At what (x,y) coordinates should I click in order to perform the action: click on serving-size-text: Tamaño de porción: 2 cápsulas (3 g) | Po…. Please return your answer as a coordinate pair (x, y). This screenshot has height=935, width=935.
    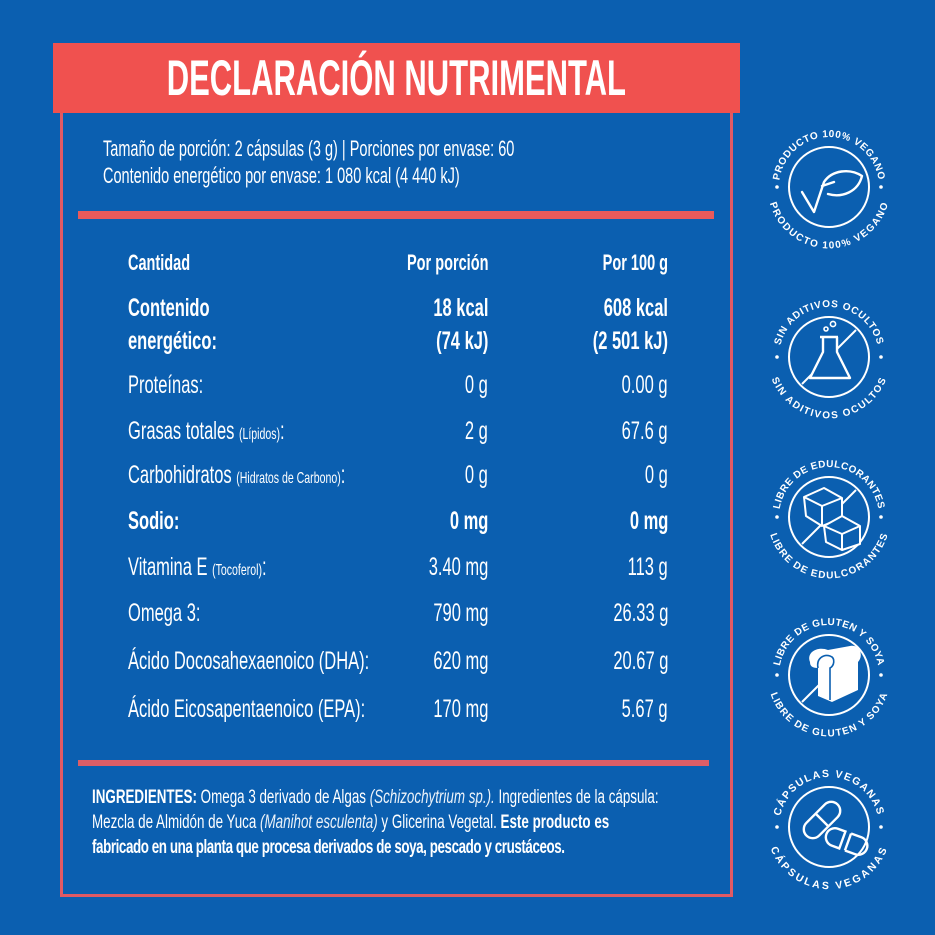
    Looking at the image, I should click on (309, 148).